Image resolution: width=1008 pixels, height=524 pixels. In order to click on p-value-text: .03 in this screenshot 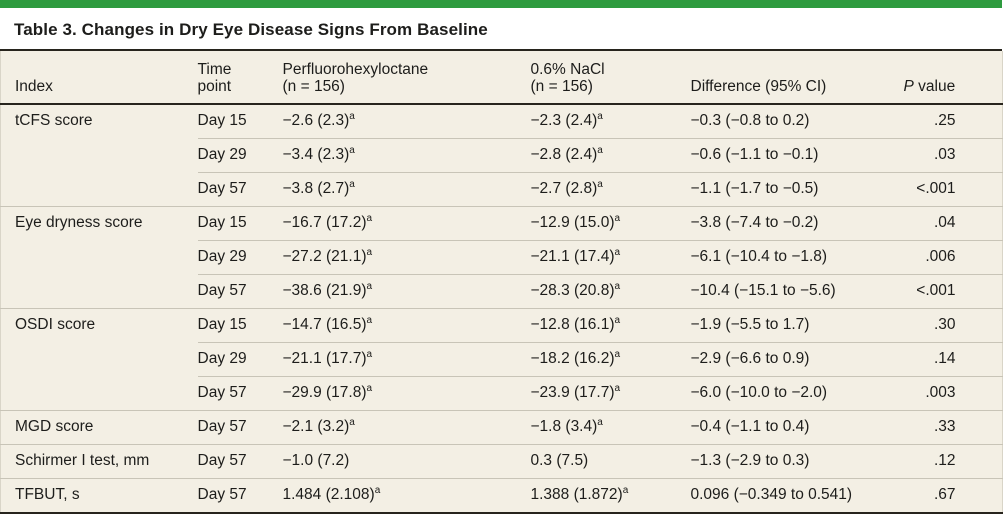, I will do `click(944, 154)`.